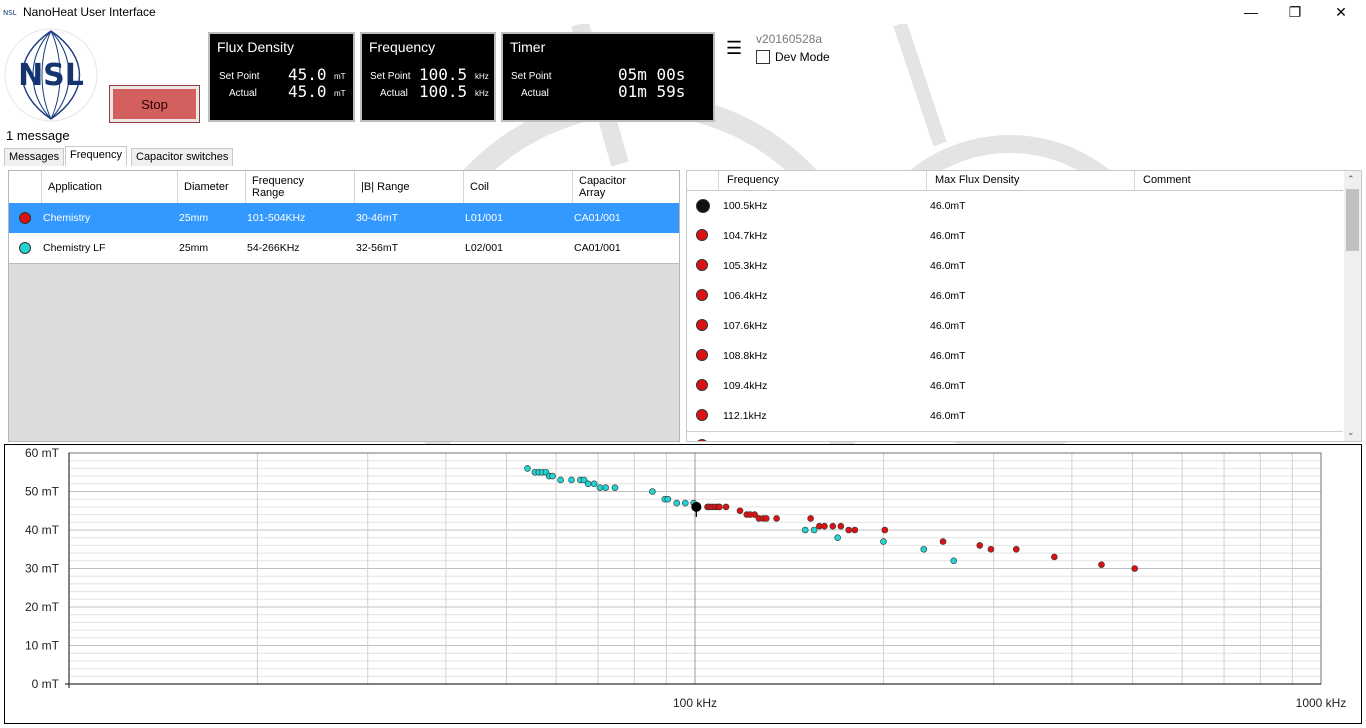  I want to click on scroll-down-arrow-icon: ⌄, so click(1351, 432).